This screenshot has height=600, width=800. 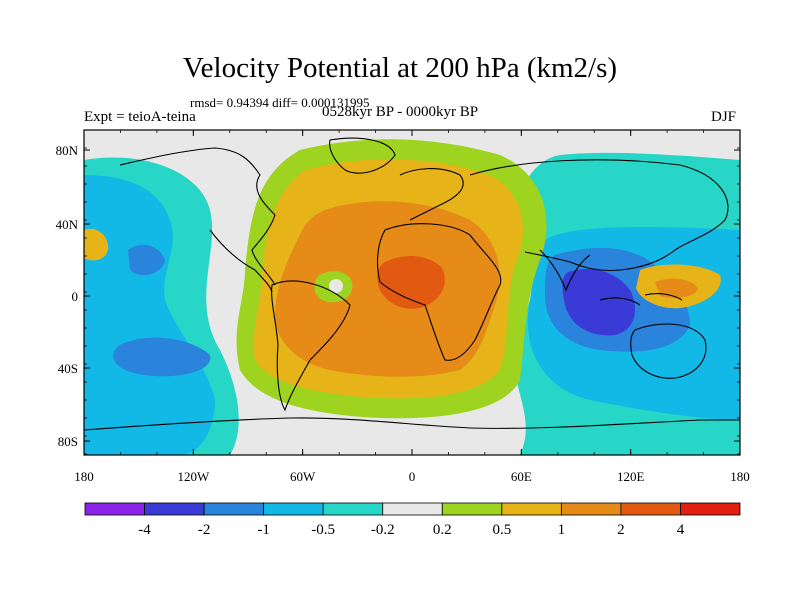 I want to click on lat-tick-label: 40S, so click(x=68, y=368).